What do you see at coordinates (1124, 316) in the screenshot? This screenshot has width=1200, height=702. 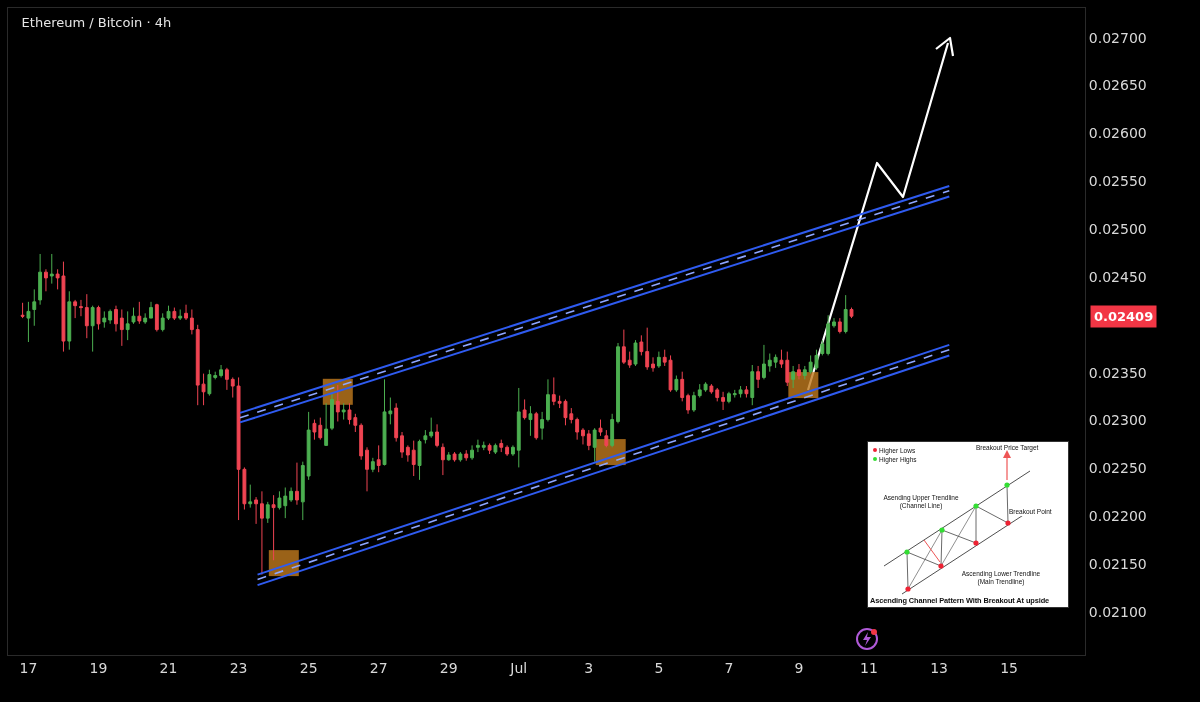 I see `text: 0.02409` at bounding box center [1124, 316].